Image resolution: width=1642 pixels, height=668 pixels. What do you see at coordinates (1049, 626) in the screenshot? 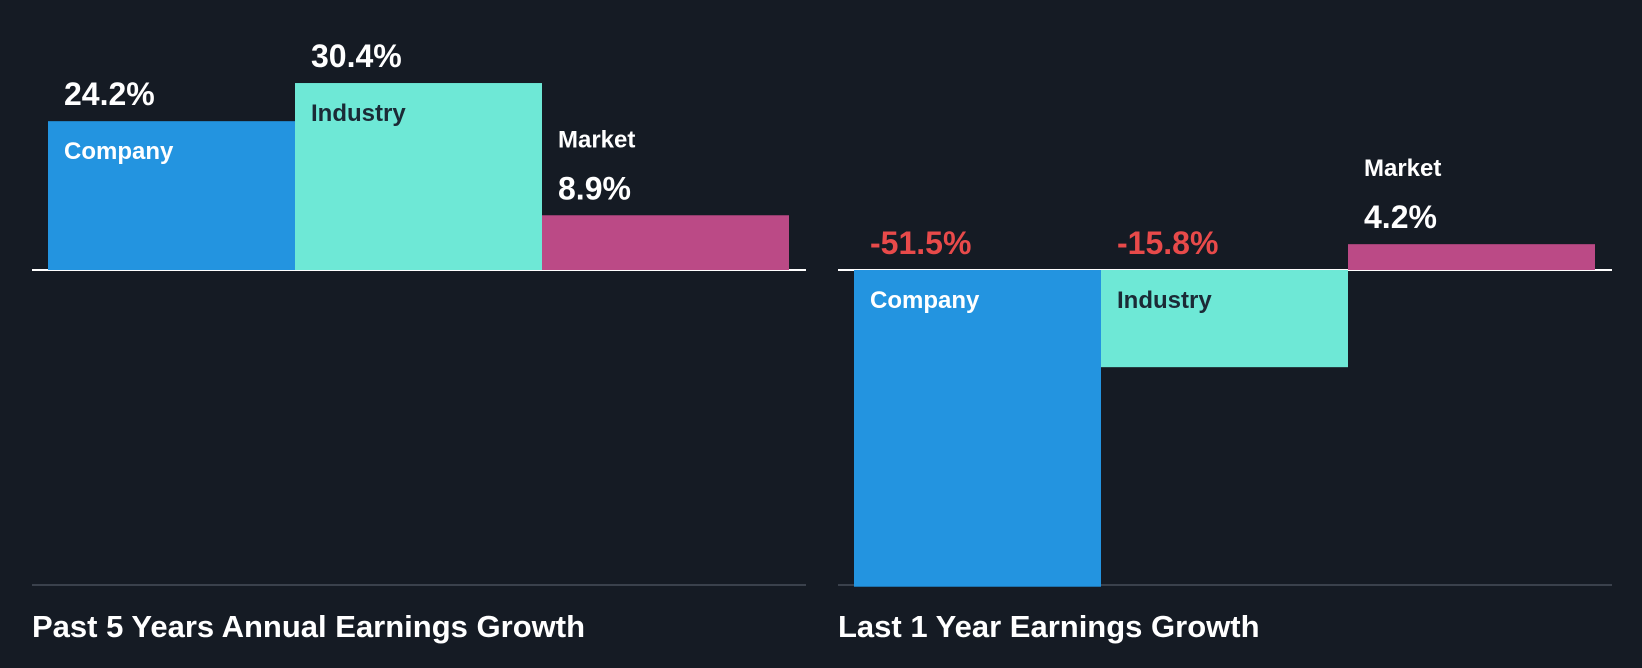
I see `chart-title: Last 1 Year Earnings Growth` at bounding box center [1049, 626].